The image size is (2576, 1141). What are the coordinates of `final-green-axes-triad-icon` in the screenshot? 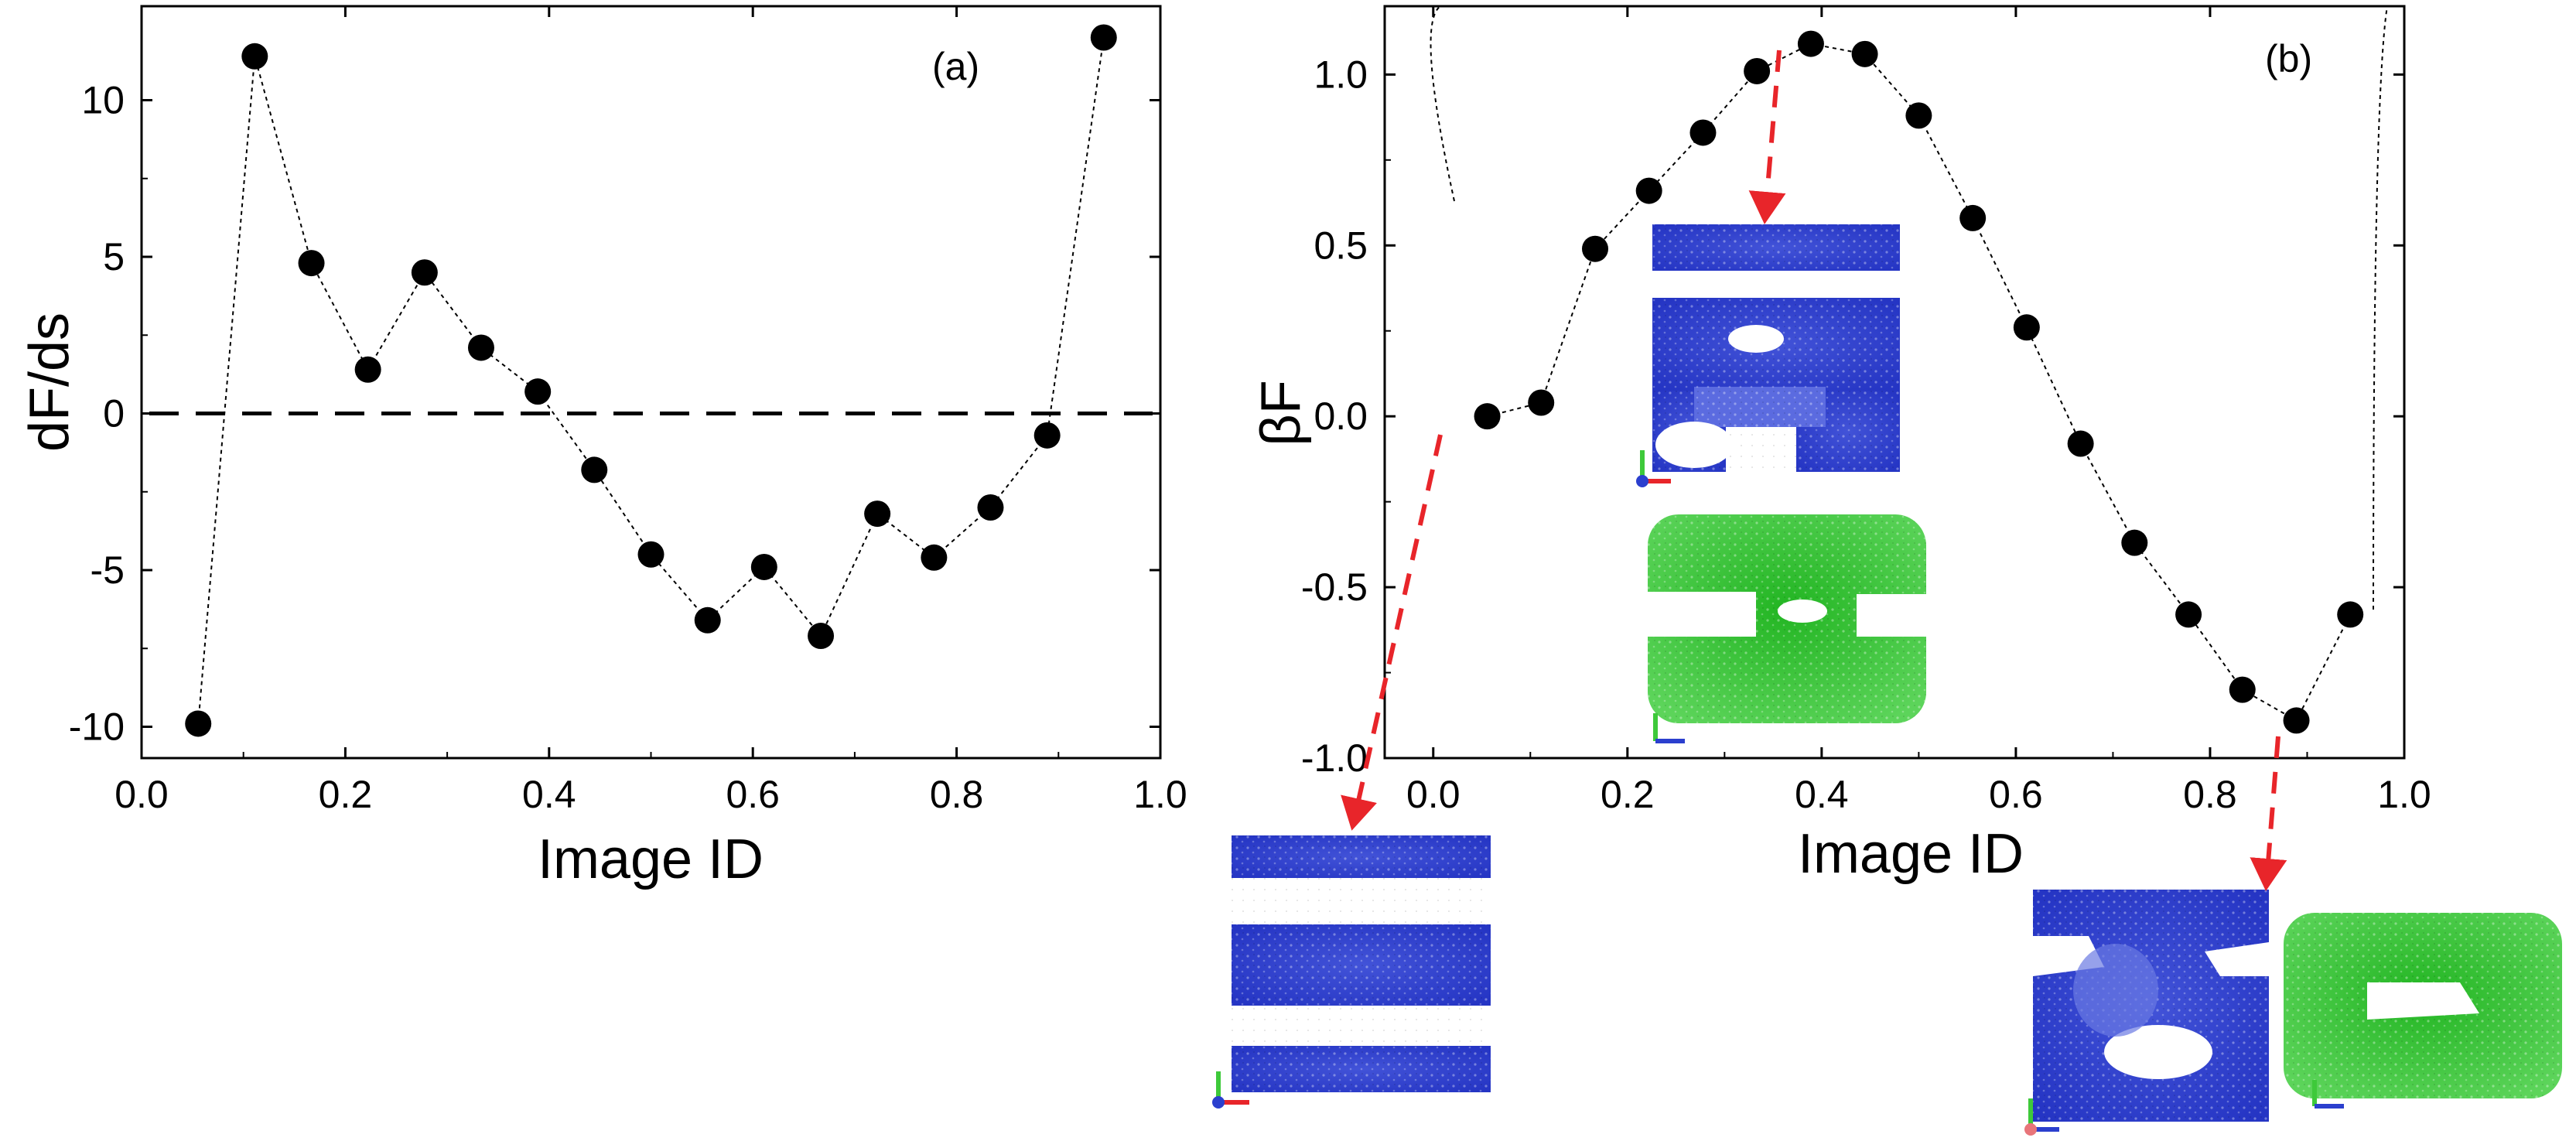 It's located at (2328, 1094).